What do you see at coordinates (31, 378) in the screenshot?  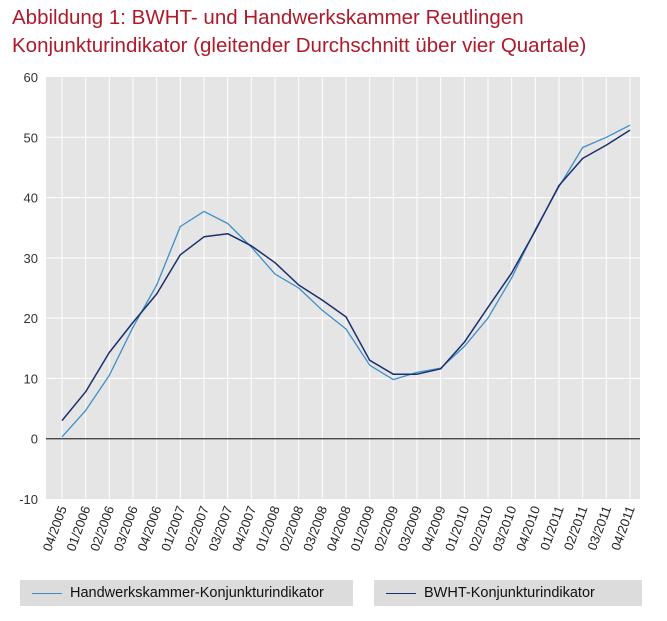 I see `y-tick-label: 10` at bounding box center [31, 378].